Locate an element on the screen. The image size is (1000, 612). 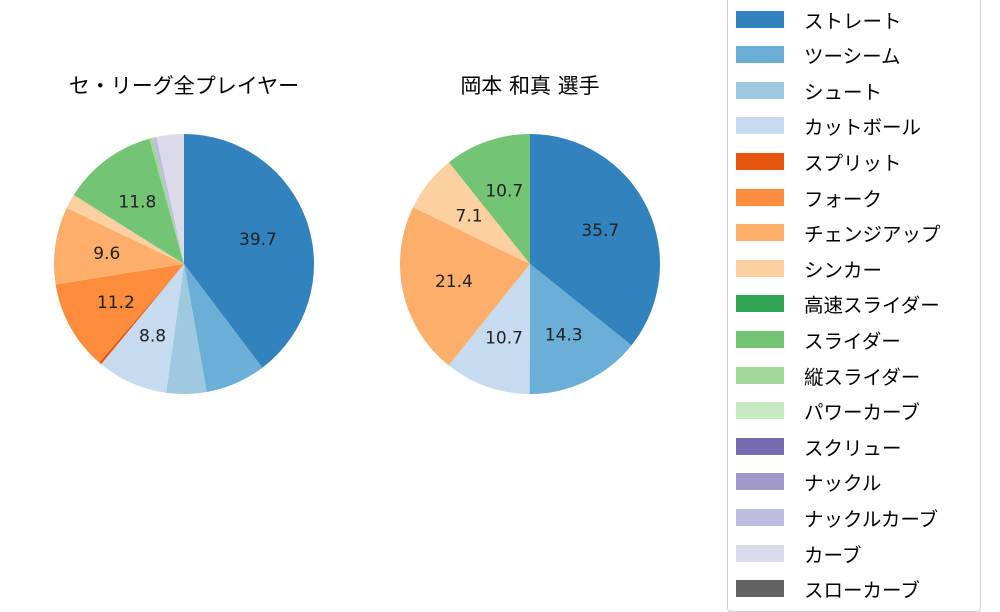
legend-item: カーブ is located at coordinates (798, 555).